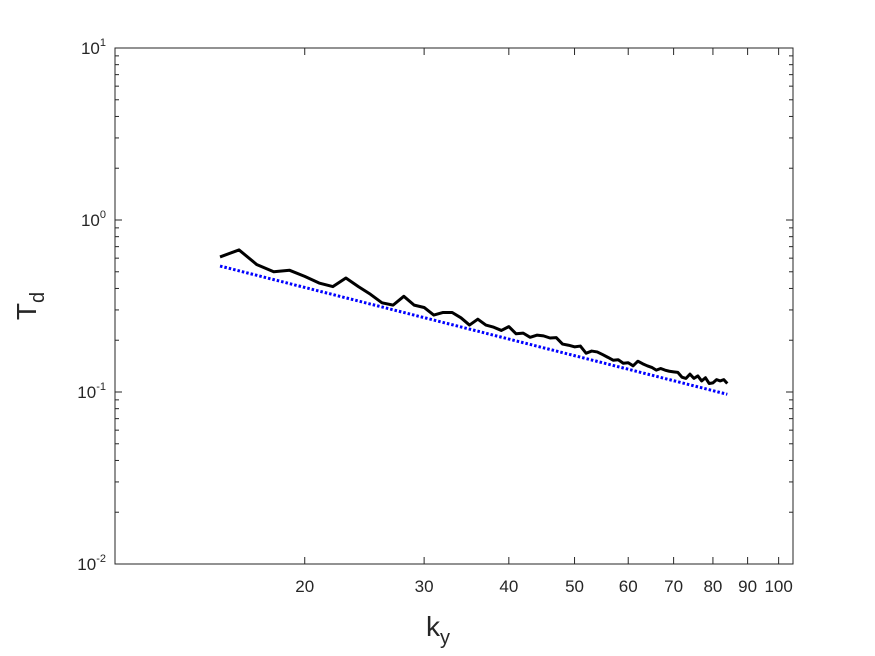 This screenshot has height=656, width=875. What do you see at coordinates (424, 586) in the screenshot?
I see `x-tick-label: 30` at bounding box center [424, 586].